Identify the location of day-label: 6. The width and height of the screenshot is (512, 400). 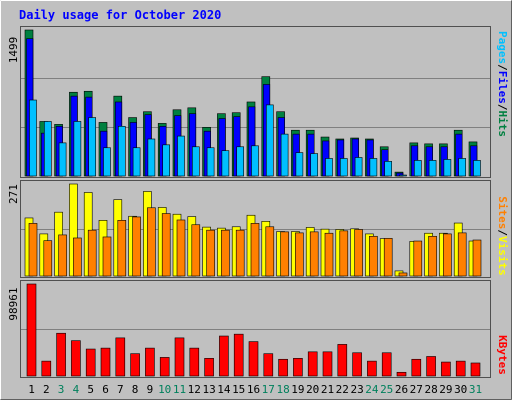
(105, 389).